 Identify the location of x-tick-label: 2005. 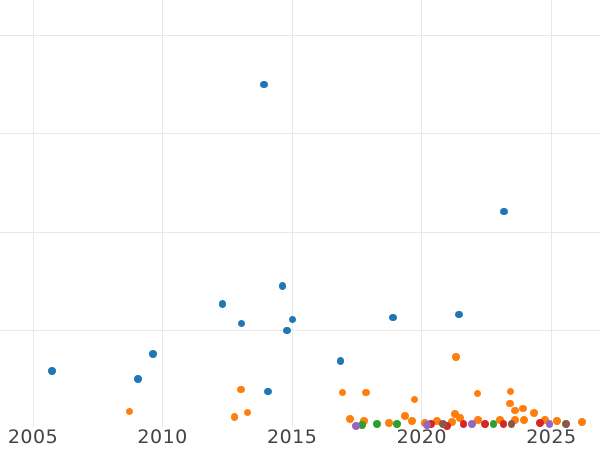
(33, 437).